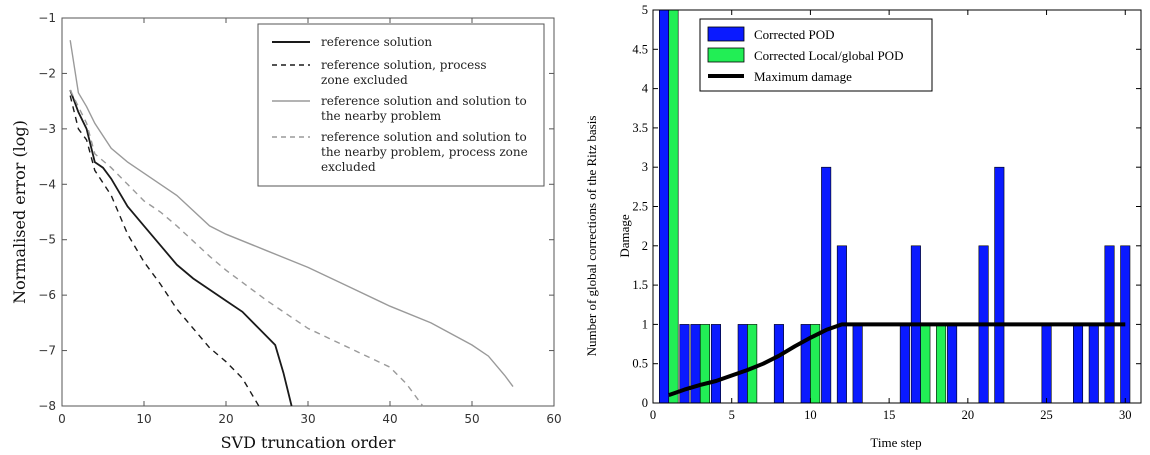 The width and height of the screenshot is (1150, 455). What do you see at coordinates (726, 55) in the screenshot?
I see `legend-swatch-corrected-local-global` at bounding box center [726, 55].